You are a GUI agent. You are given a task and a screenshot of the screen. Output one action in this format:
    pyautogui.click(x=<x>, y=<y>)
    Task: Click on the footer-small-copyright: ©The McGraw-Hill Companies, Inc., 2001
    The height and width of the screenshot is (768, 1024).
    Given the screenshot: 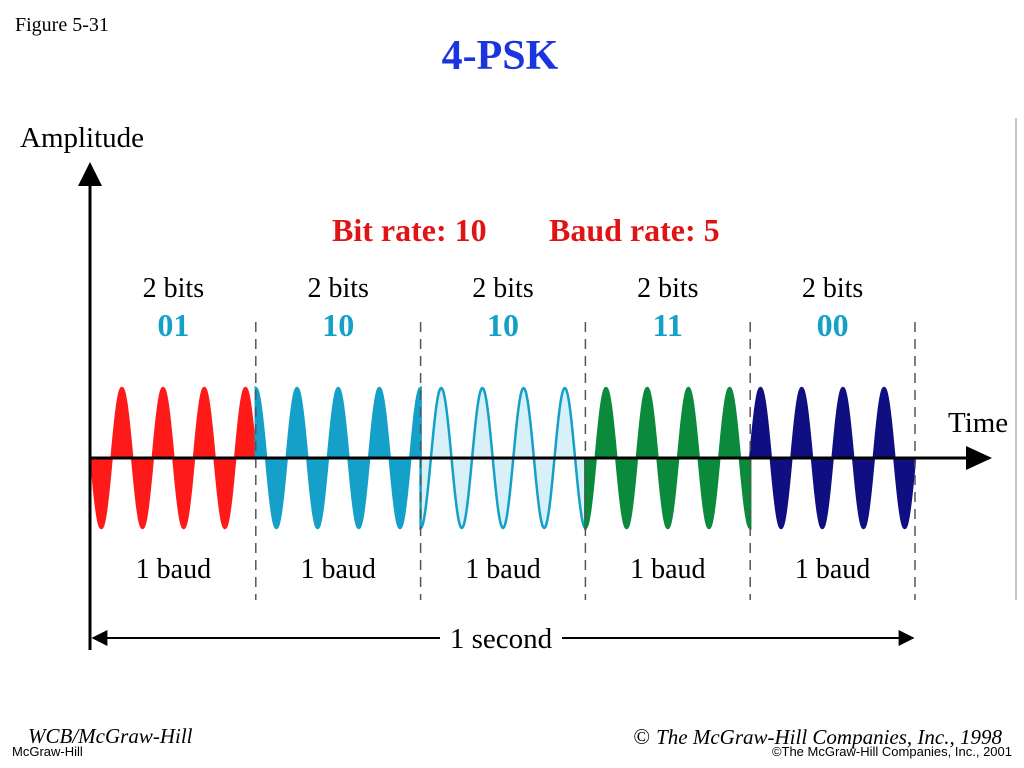 What is the action you would take?
    pyautogui.click(x=891, y=751)
    